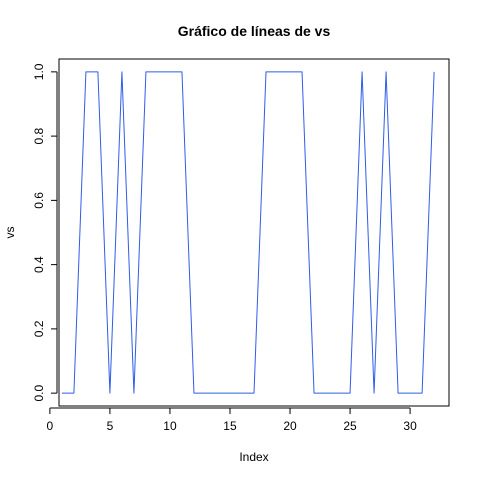  Describe the element at coordinates (230, 426) in the screenshot. I see `x-tick-label: 15` at that location.